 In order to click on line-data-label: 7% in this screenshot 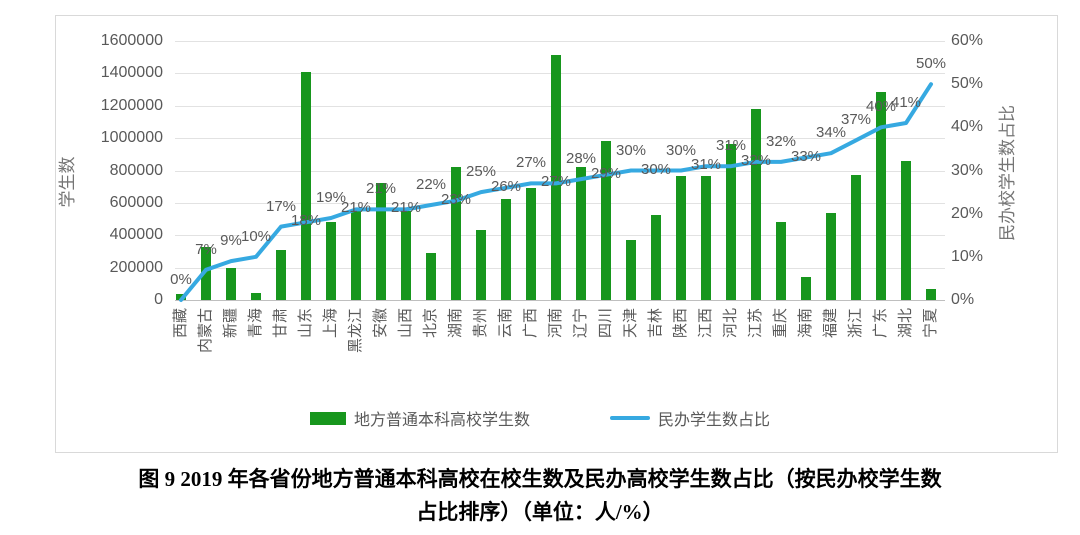, I will do `click(206, 249)`.